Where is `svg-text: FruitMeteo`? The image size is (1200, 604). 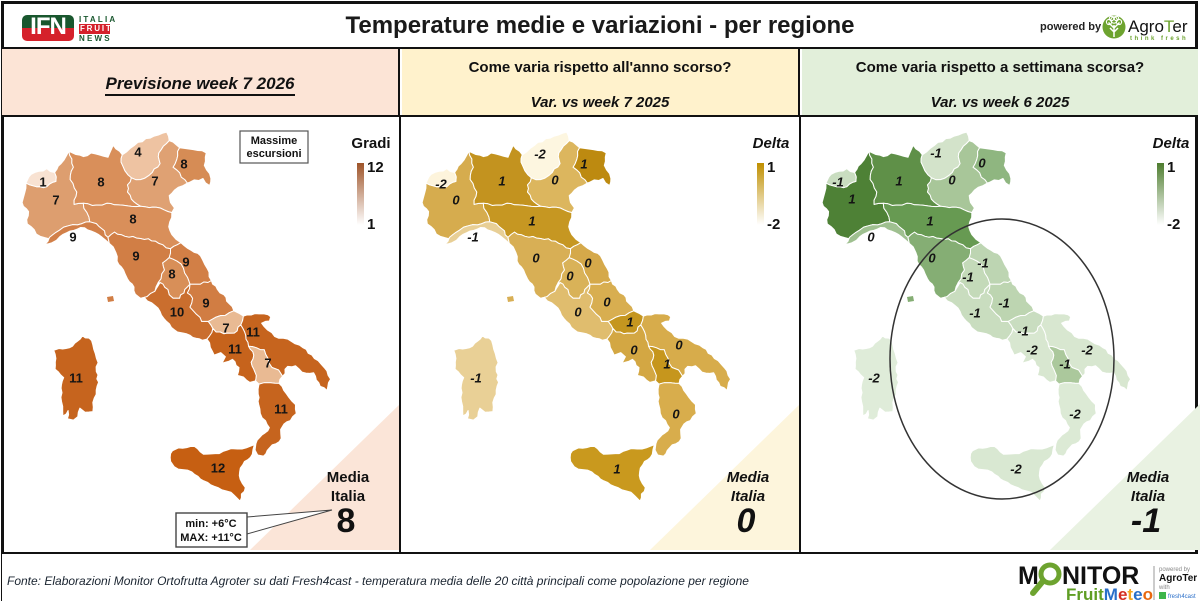
svg-text: FruitMeteo is located at coordinates (1109, 593).